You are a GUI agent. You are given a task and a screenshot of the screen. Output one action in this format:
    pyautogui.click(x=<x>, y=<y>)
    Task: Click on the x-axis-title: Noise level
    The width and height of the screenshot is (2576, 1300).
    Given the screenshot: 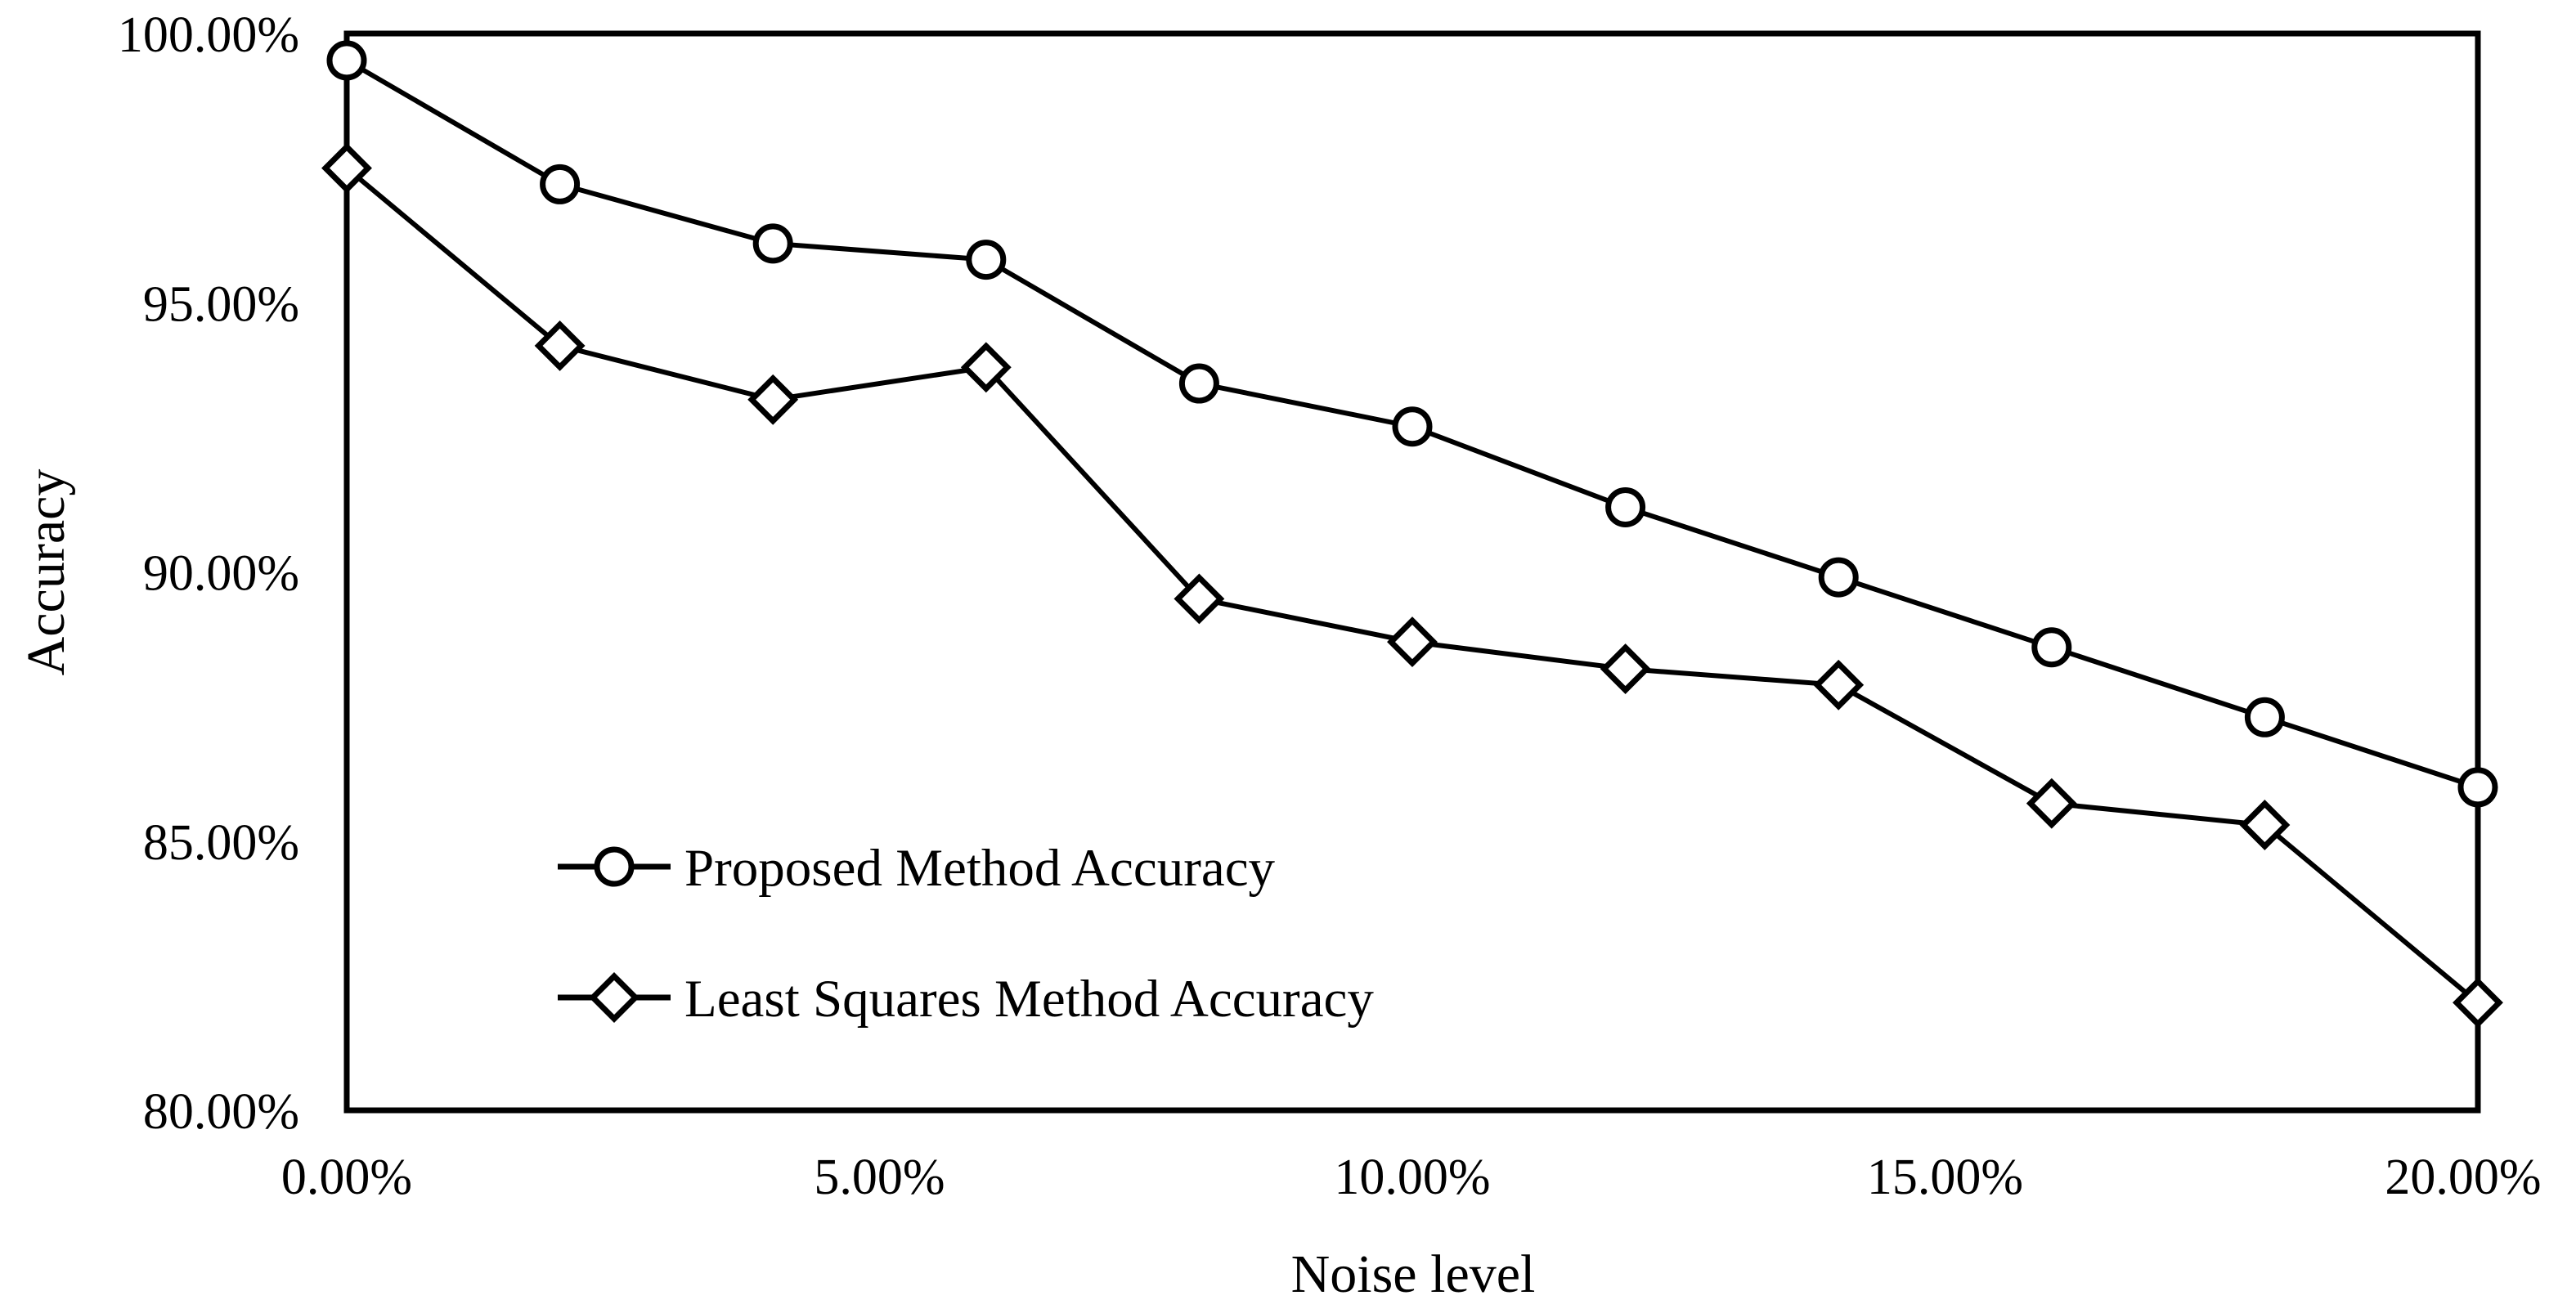 What is the action you would take?
    pyautogui.click(x=1413, y=1272)
    